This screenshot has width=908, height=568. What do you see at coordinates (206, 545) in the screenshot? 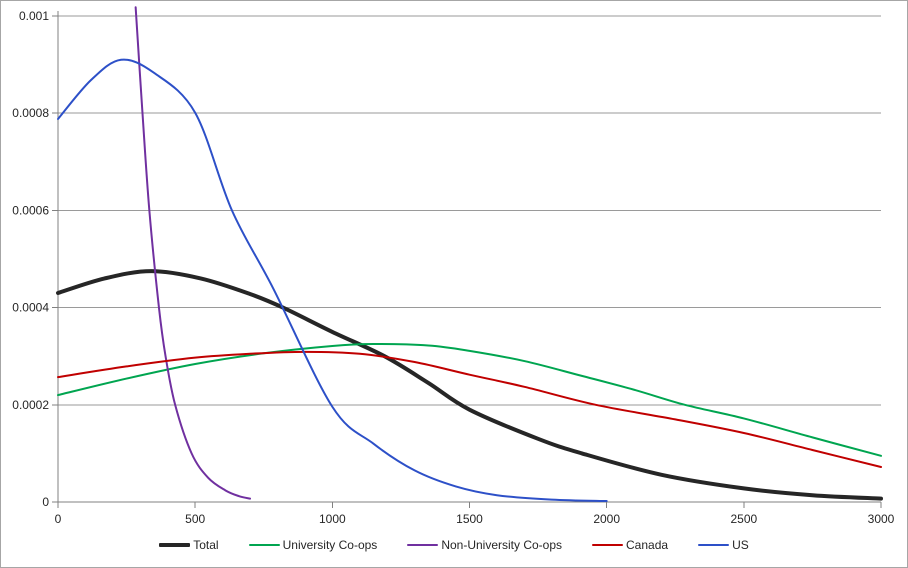
I see `legend-label-total: Total` at bounding box center [206, 545].